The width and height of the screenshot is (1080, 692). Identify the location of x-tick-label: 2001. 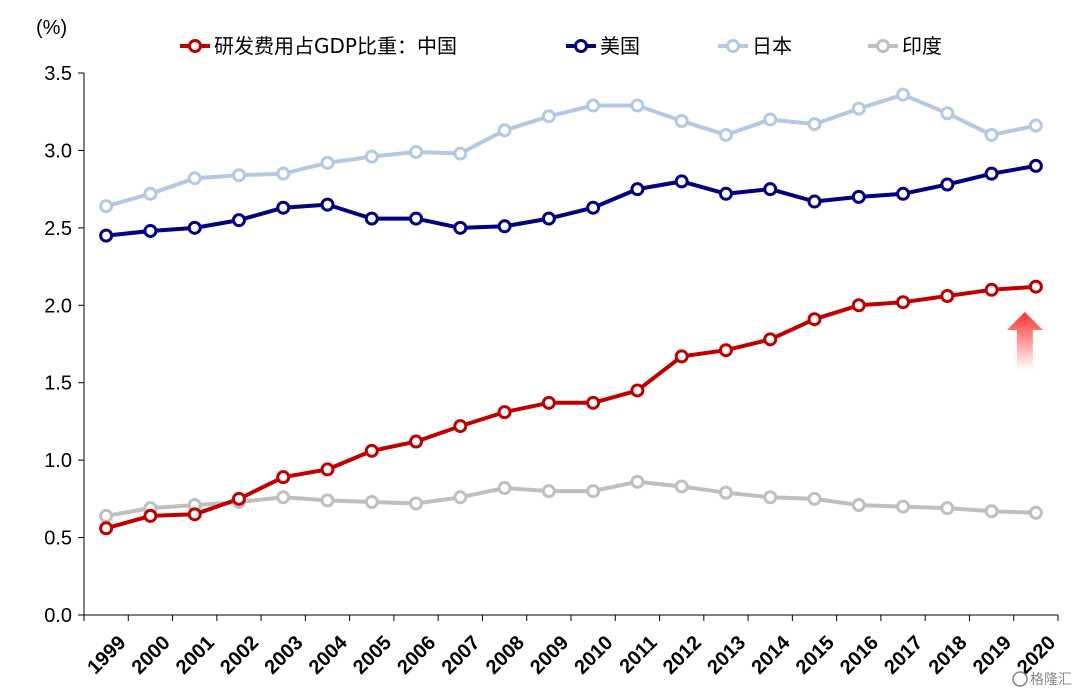
(195, 655).